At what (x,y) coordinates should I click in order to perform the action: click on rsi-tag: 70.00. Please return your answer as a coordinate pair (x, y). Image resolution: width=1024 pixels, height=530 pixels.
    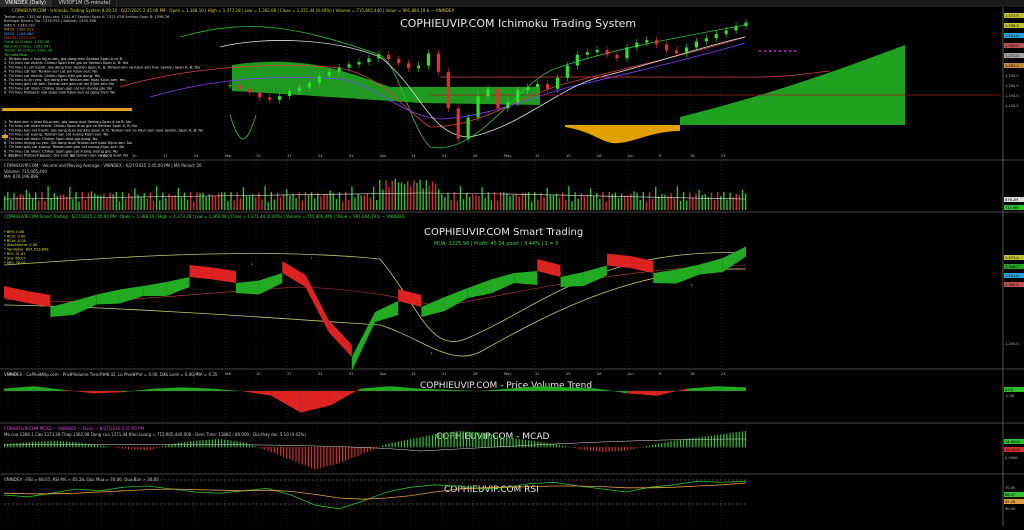
    Looking at the image, I should click on (1010, 488).